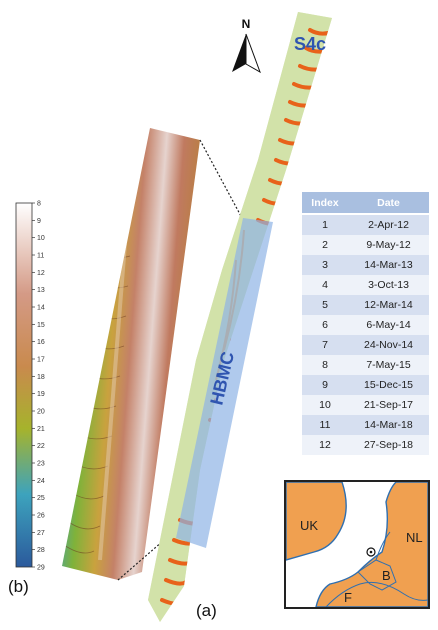 The width and height of the screenshot is (438, 630). Describe the element at coordinates (348, 597) in the screenshot. I see `inset-label-f: F` at that location.